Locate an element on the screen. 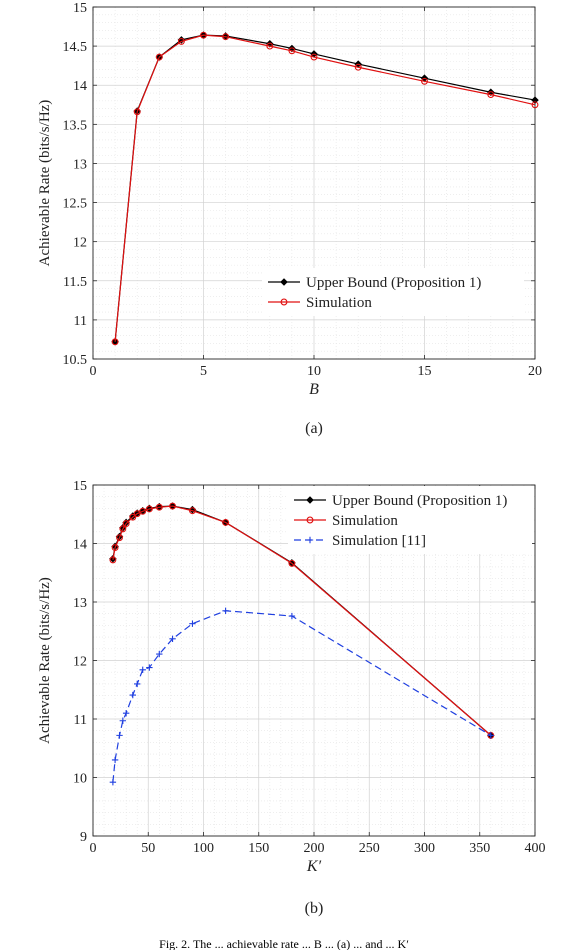 The height and width of the screenshot is (950, 568). x-tick-label: 350 is located at coordinates (479, 848).